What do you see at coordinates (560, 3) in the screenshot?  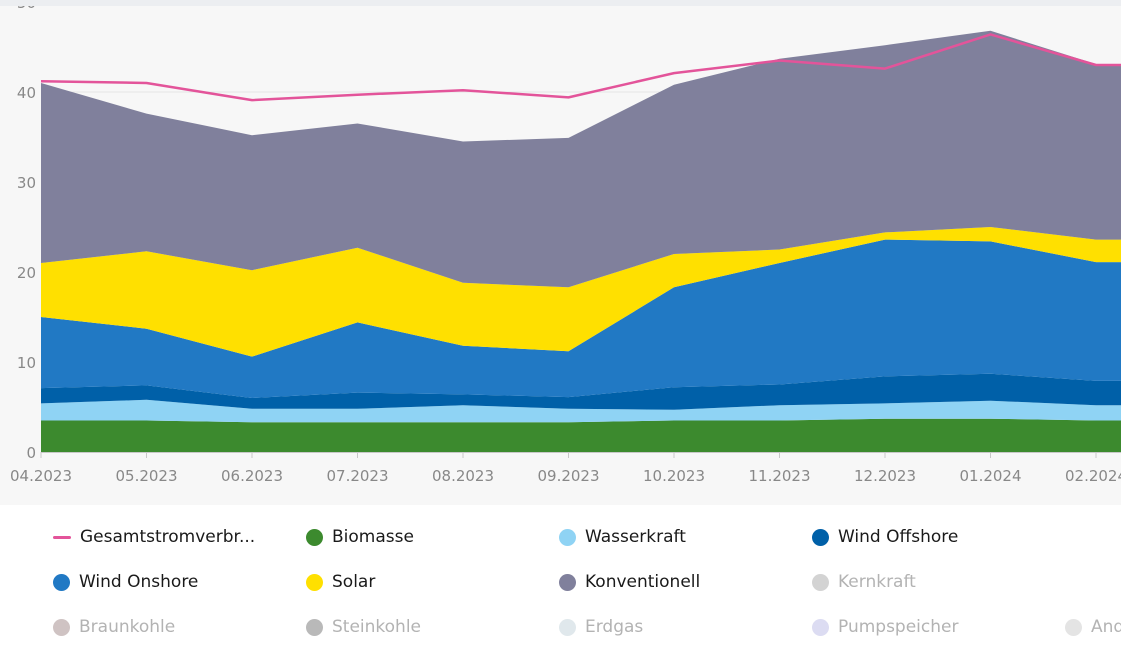 I see `top-divider` at bounding box center [560, 3].